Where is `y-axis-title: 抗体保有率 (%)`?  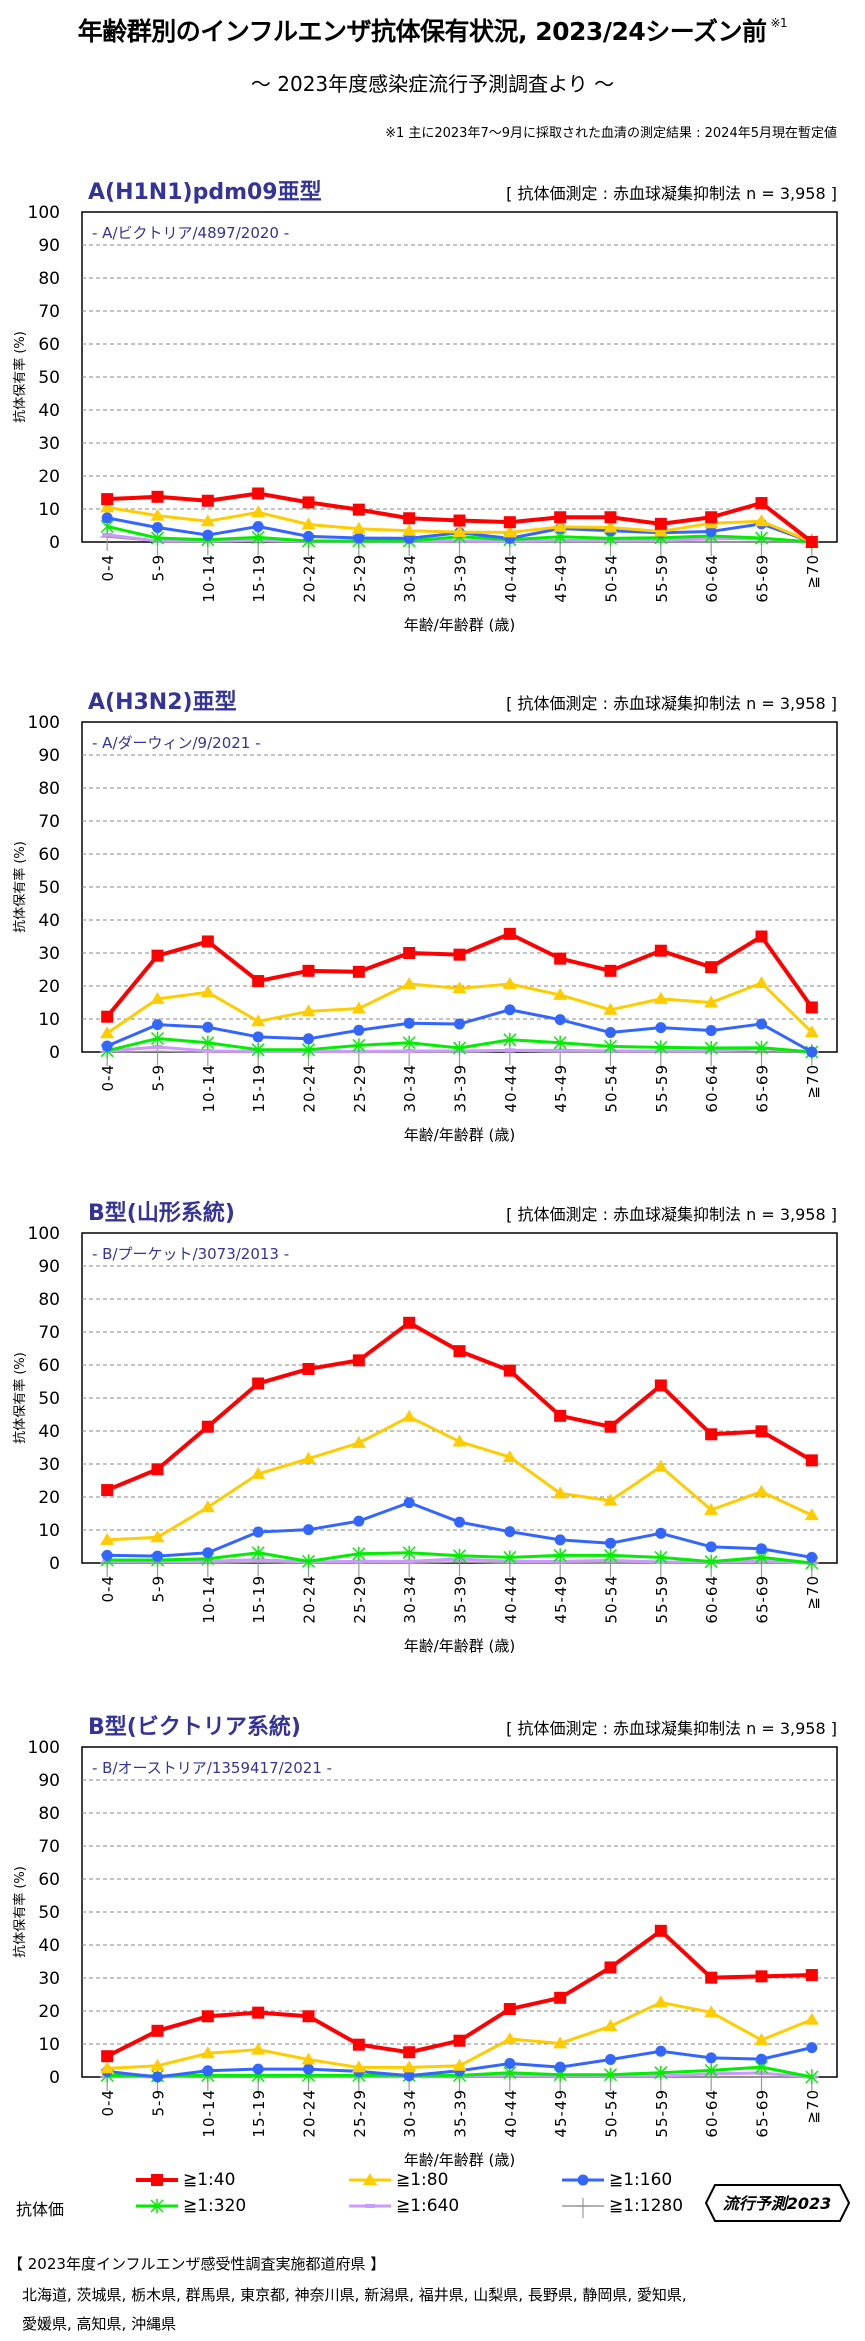
y-axis-title: 抗体保有率 (%) is located at coordinates (20, 377).